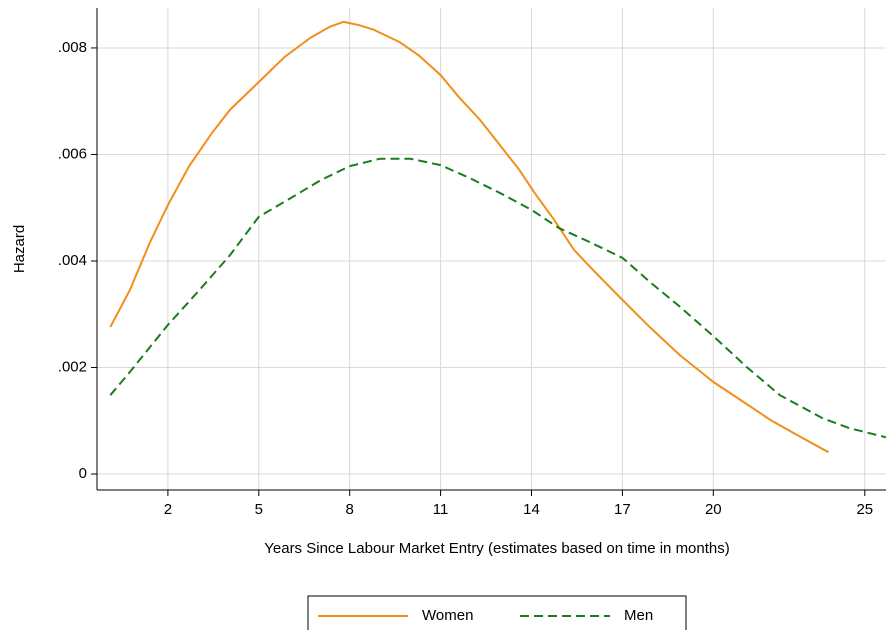 The width and height of the screenshot is (886, 630). Describe the element at coordinates (638, 615) in the screenshot. I see `legend-label: Men` at that location.